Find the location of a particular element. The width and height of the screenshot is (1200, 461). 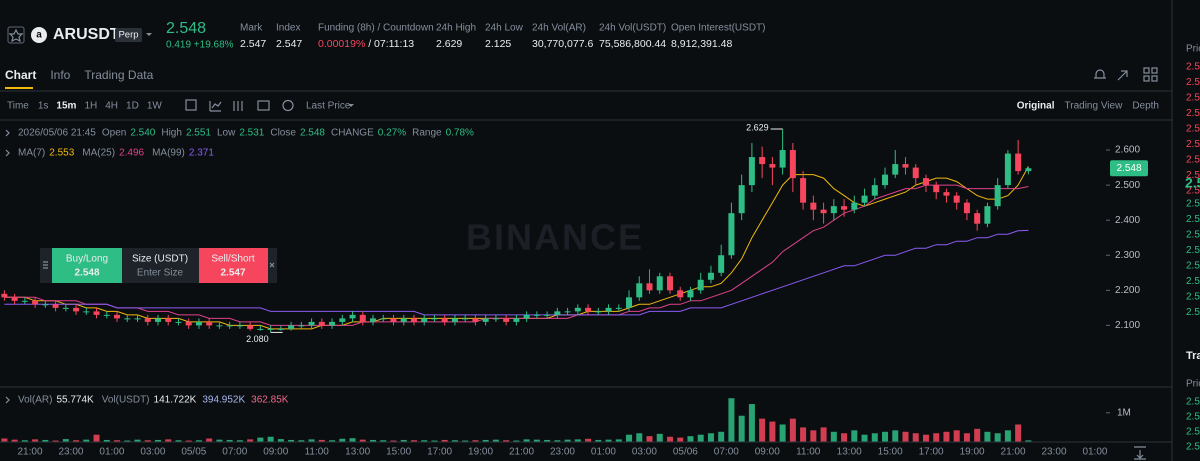

interval-button: 4H is located at coordinates (111, 106).